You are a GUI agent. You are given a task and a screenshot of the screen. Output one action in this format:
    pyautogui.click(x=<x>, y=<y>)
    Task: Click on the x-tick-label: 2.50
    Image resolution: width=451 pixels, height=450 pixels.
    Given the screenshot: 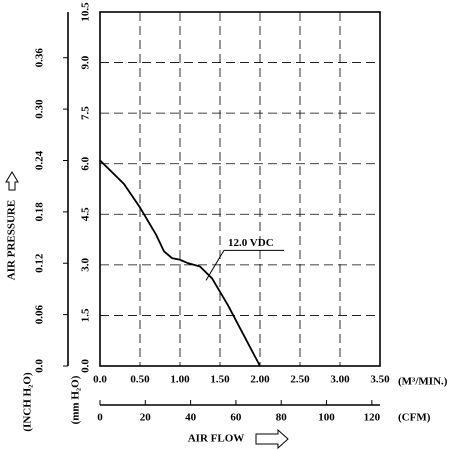 What is the action you would take?
    pyautogui.click(x=300, y=380)
    